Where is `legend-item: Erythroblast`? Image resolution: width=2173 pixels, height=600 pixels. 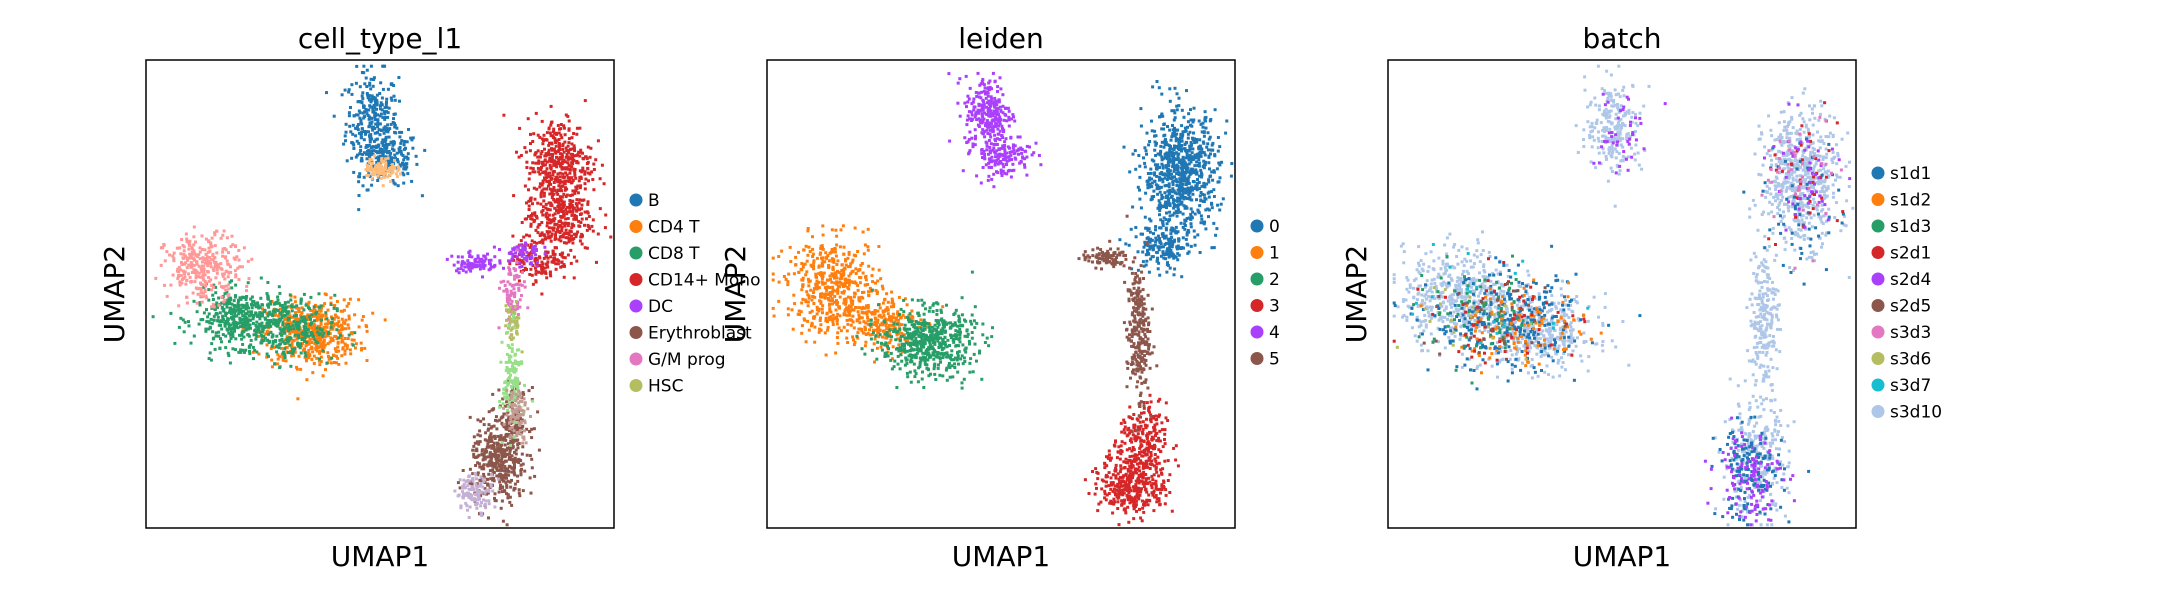
legend-item: Erythroblast is located at coordinates (690, 334).